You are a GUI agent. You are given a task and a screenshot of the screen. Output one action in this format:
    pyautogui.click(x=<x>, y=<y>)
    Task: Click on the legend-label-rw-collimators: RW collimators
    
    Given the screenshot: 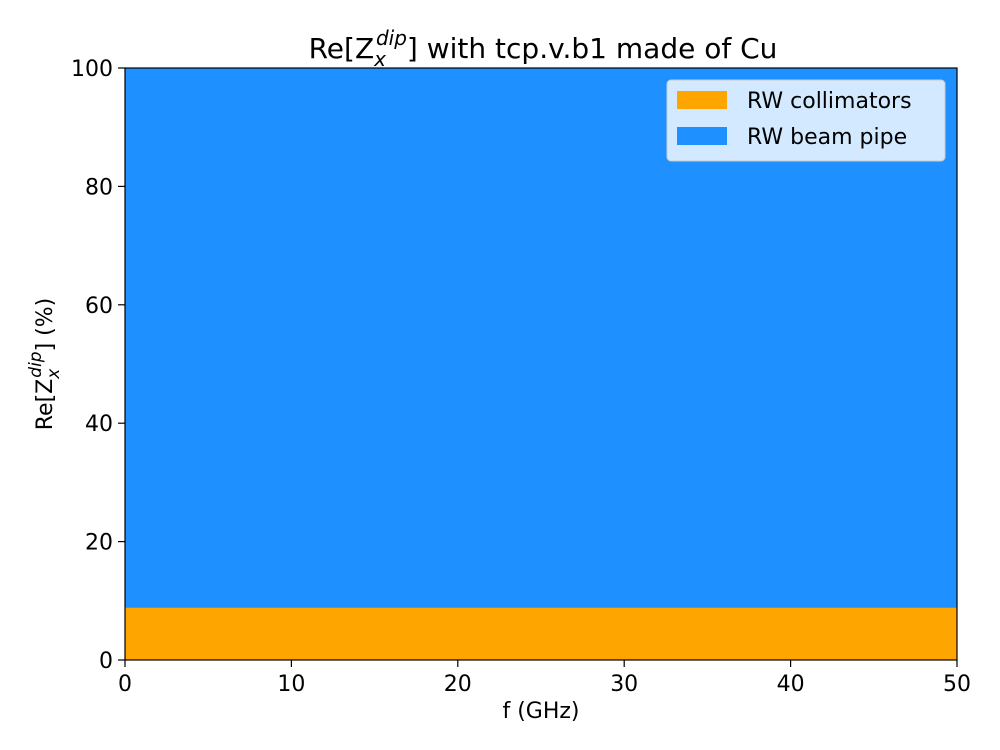 What is the action you would take?
    pyautogui.click(x=829, y=101)
    